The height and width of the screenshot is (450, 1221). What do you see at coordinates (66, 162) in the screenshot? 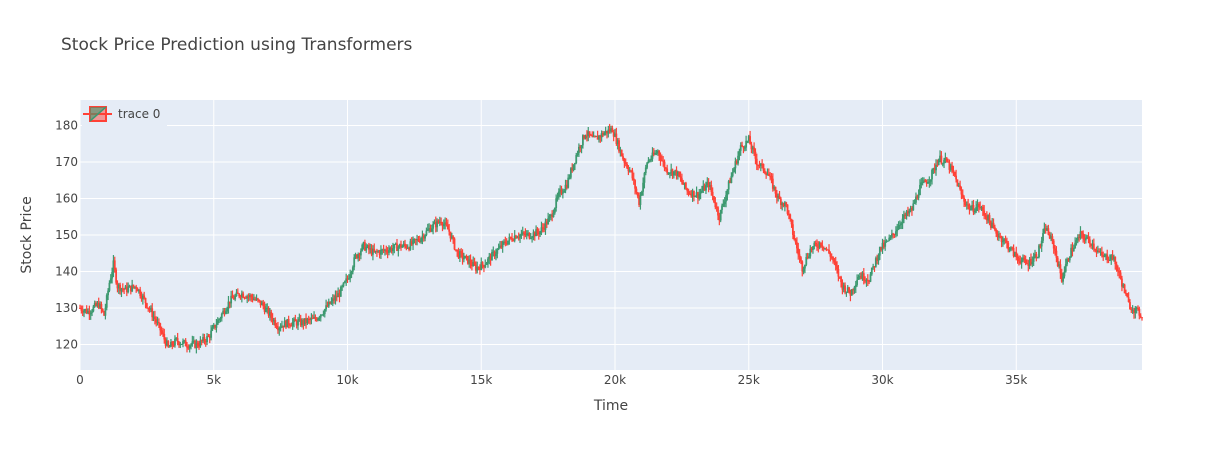
I see `y-tick-label: 170` at bounding box center [66, 162].